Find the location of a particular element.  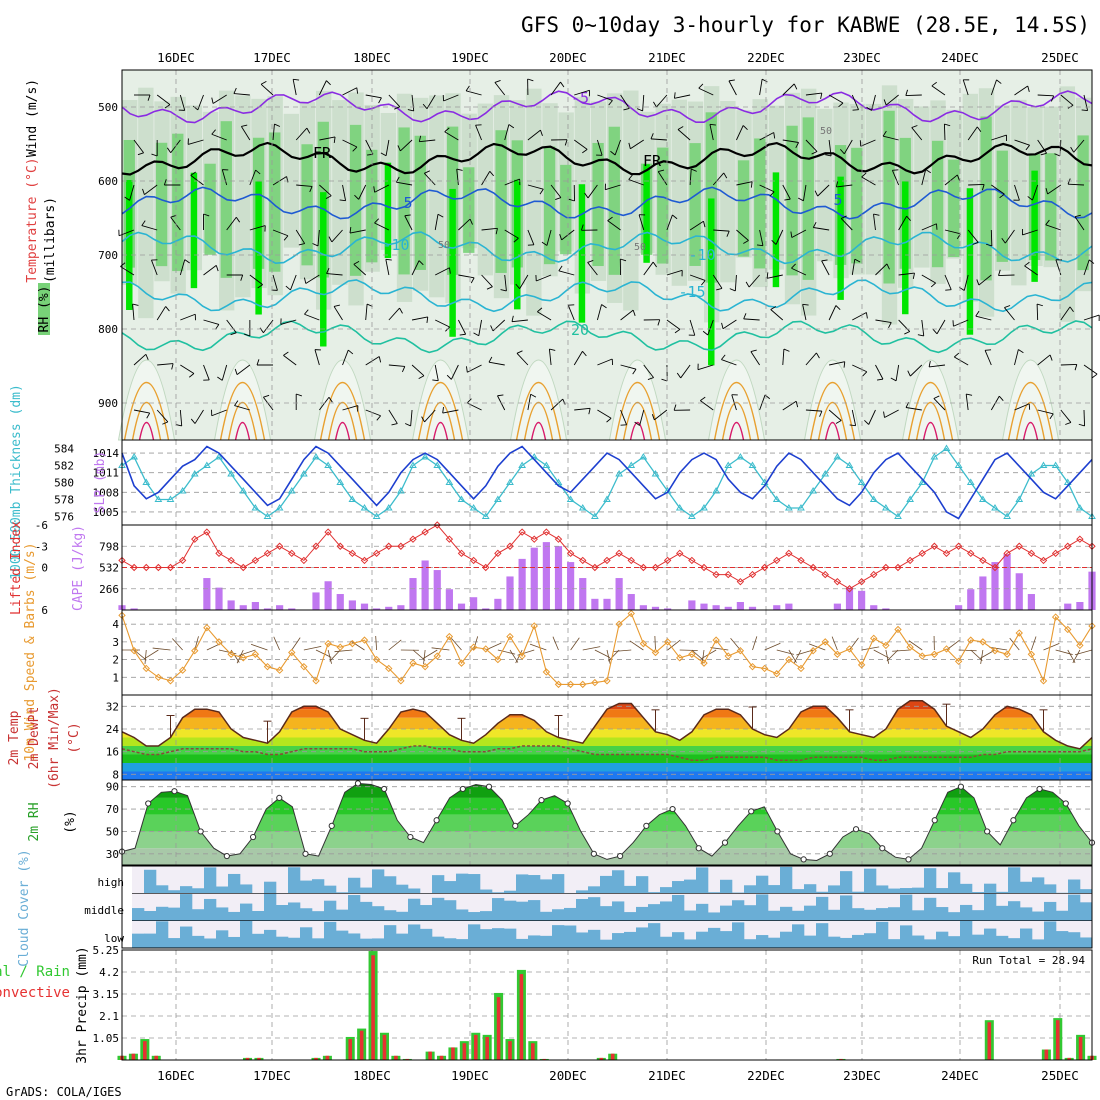

run-total-label: Run Total = 28.94 is located at coordinates (1028, 960).